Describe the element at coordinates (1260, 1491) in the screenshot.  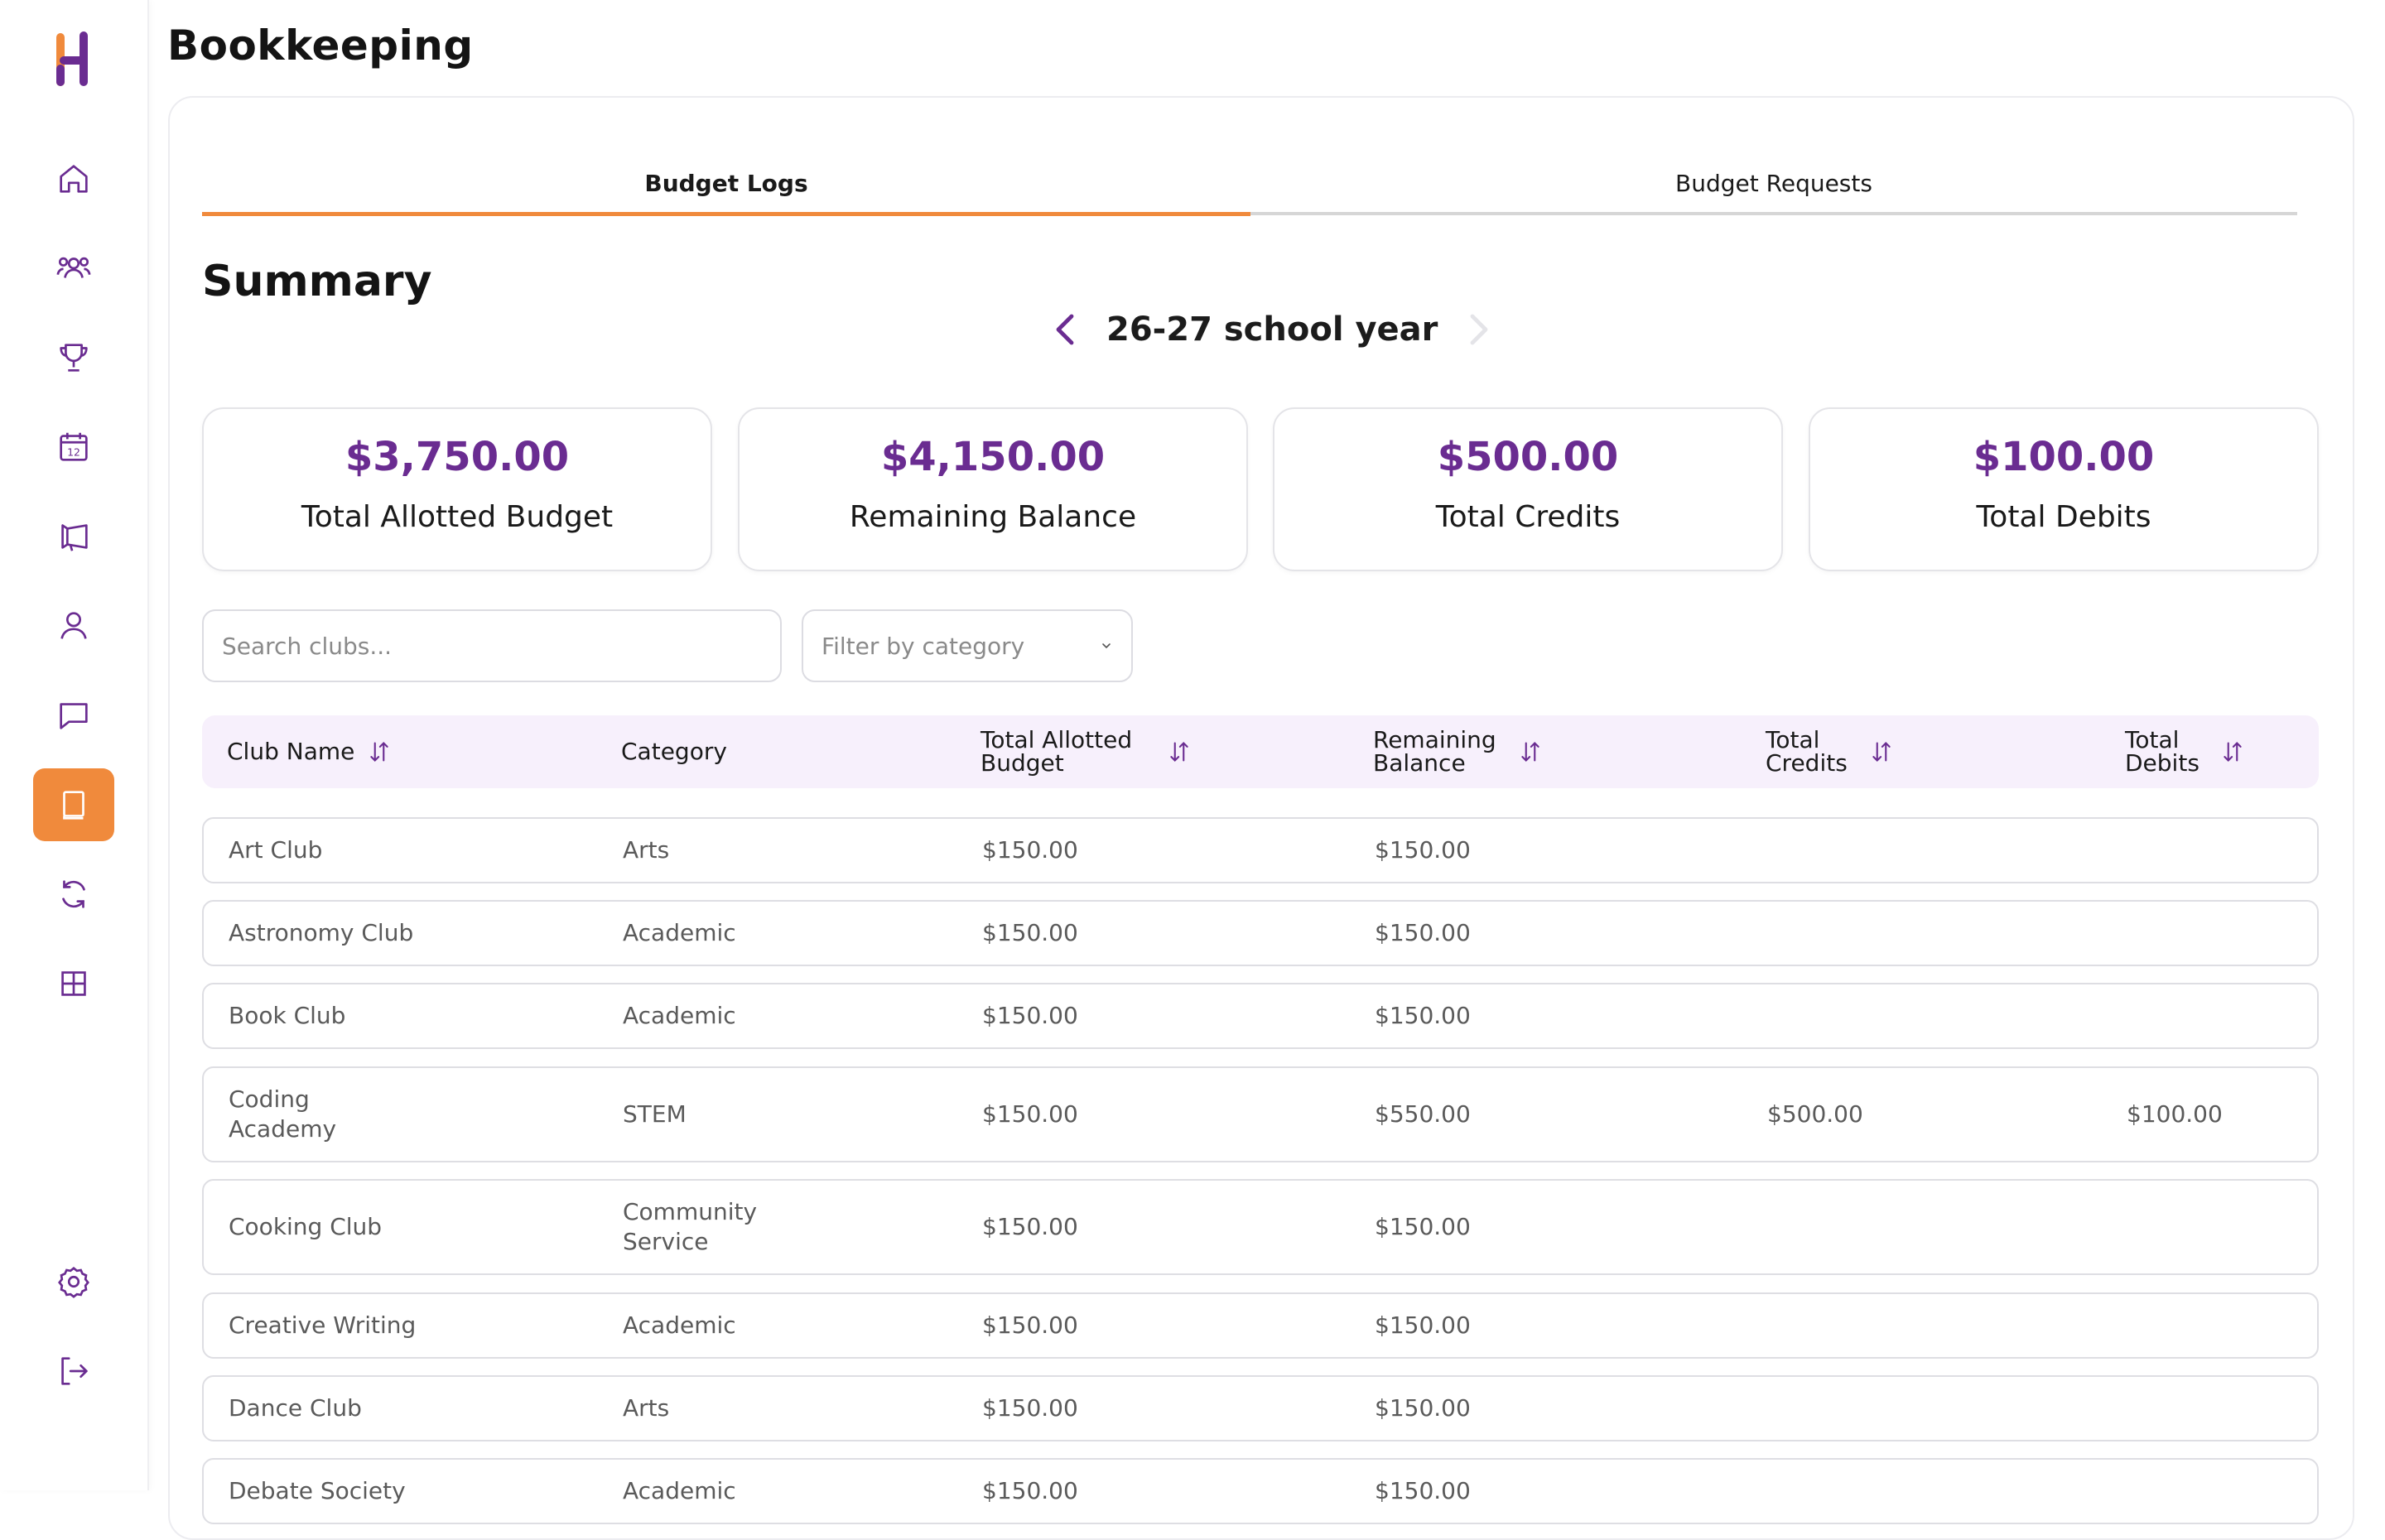
I see `table-row: Debate Society Academic $150.00 $150.00` at that location.